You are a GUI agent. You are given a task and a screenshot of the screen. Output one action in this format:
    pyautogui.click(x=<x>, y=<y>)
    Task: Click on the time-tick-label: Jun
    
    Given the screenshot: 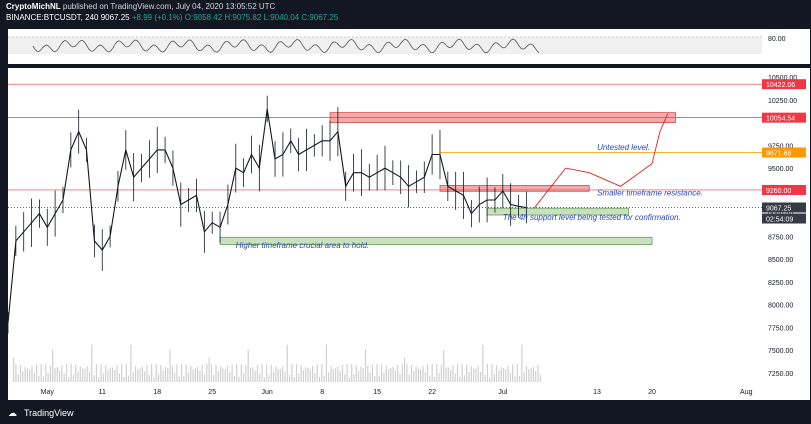 What is the action you would take?
    pyautogui.click(x=267, y=392)
    